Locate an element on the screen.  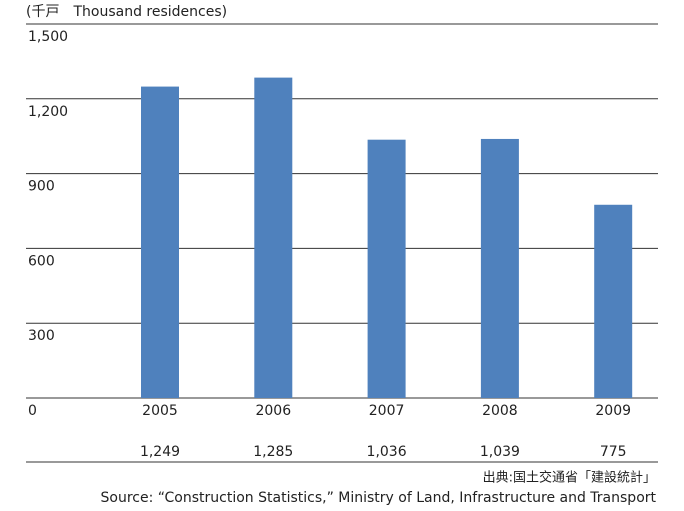
value-label: 1,285 is located at coordinates (273, 452).